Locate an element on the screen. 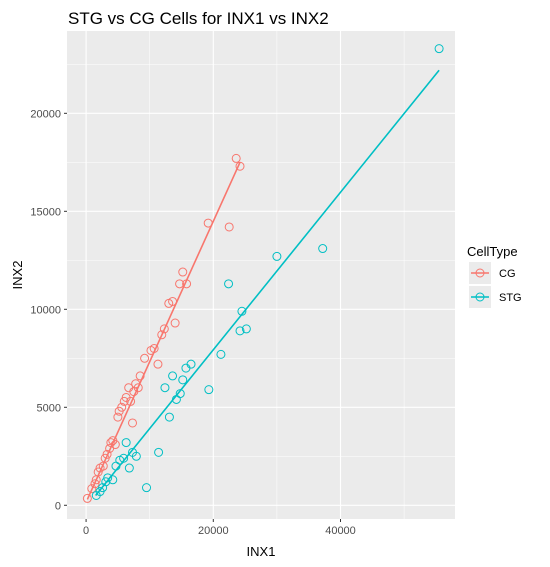  chart-title: STG vs CG Cells for INX1 vs INX2 is located at coordinates (198, 18).